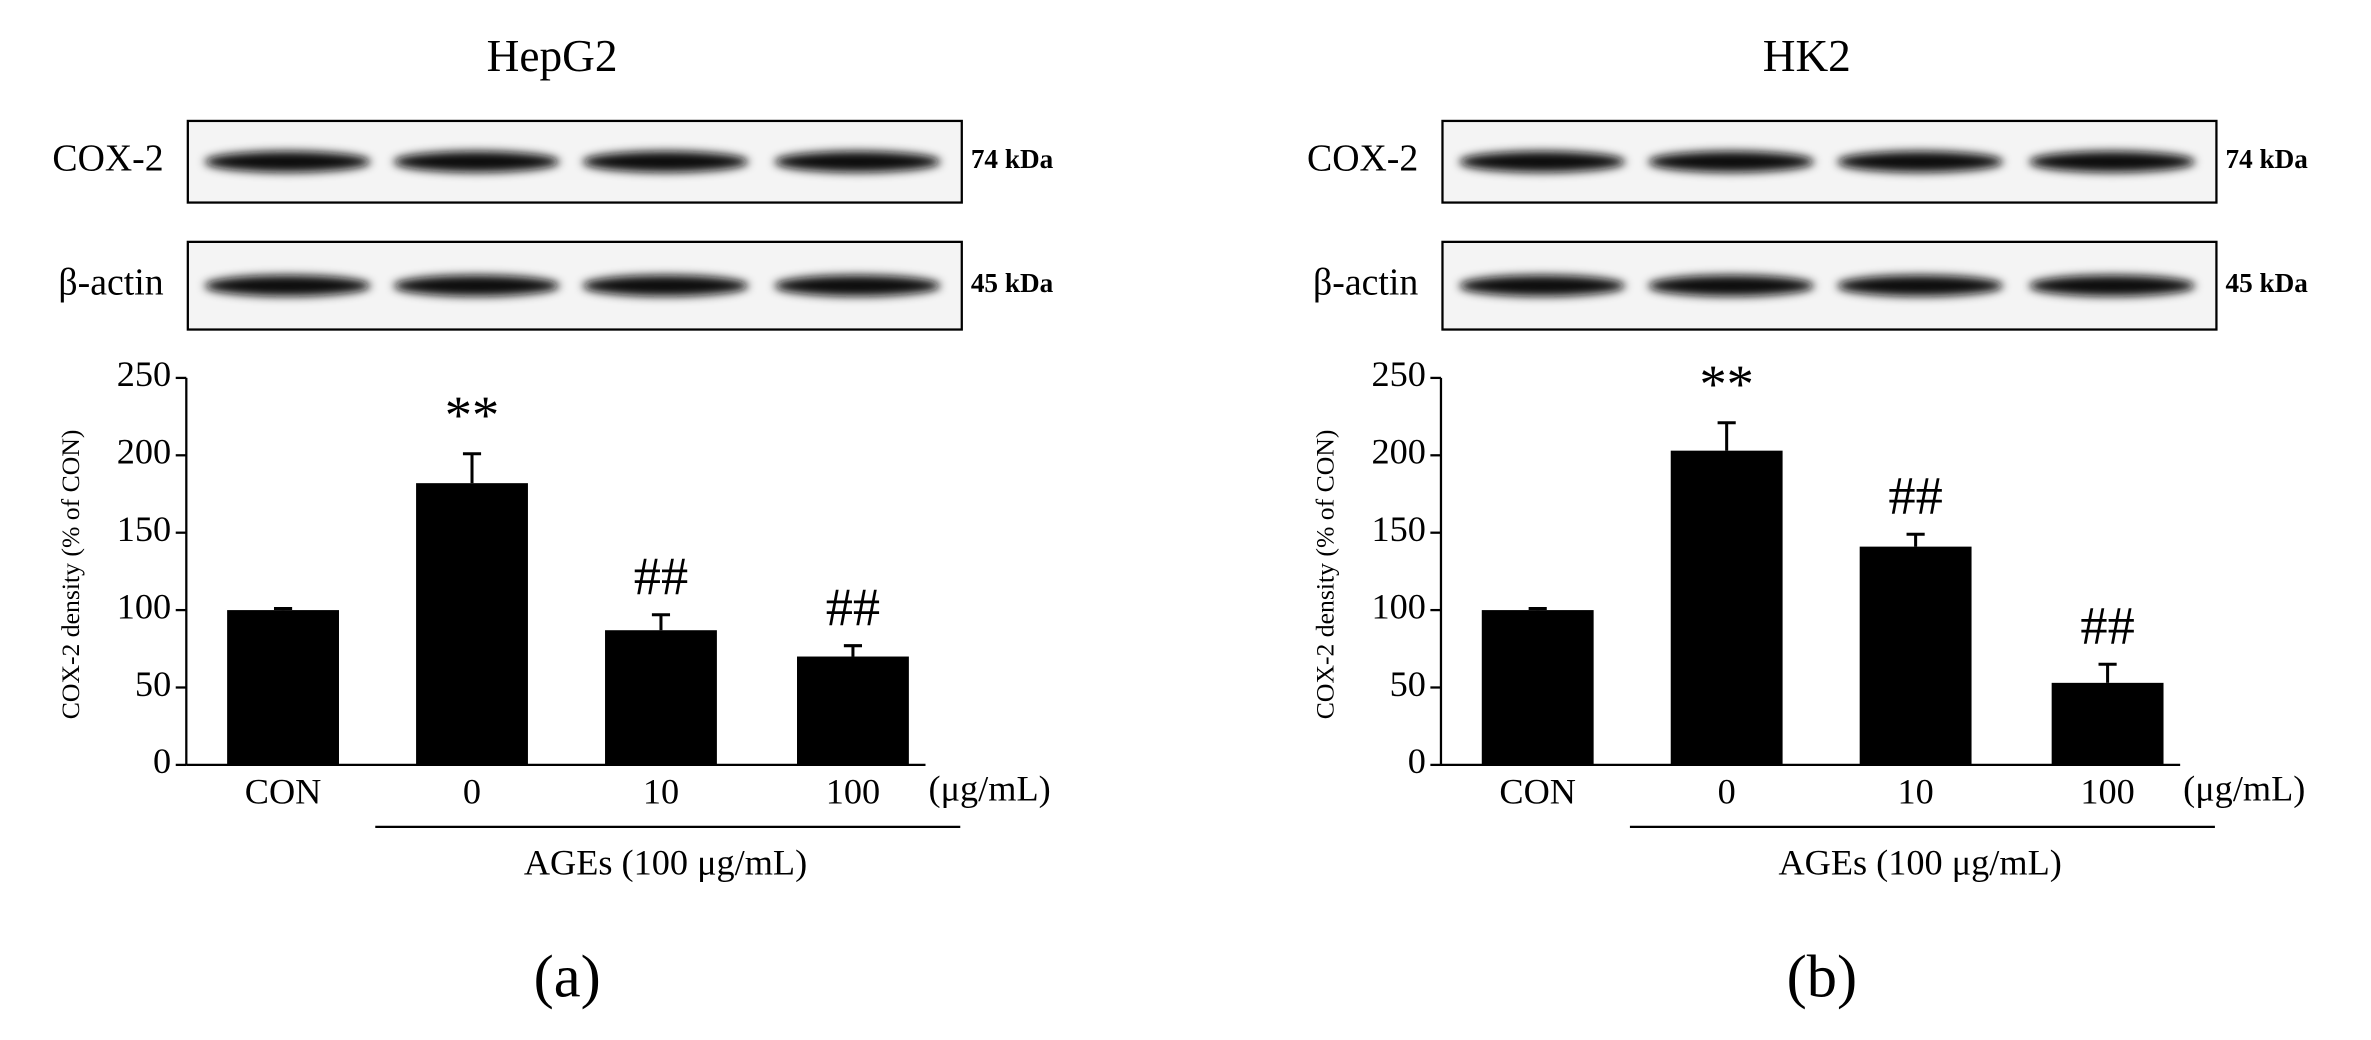 This screenshot has width=2371, height=1040. What do you see at coordinates (1822, 976) in the screenshot?
I see `panel-label: (b)` at bounding box center [1822, 976].